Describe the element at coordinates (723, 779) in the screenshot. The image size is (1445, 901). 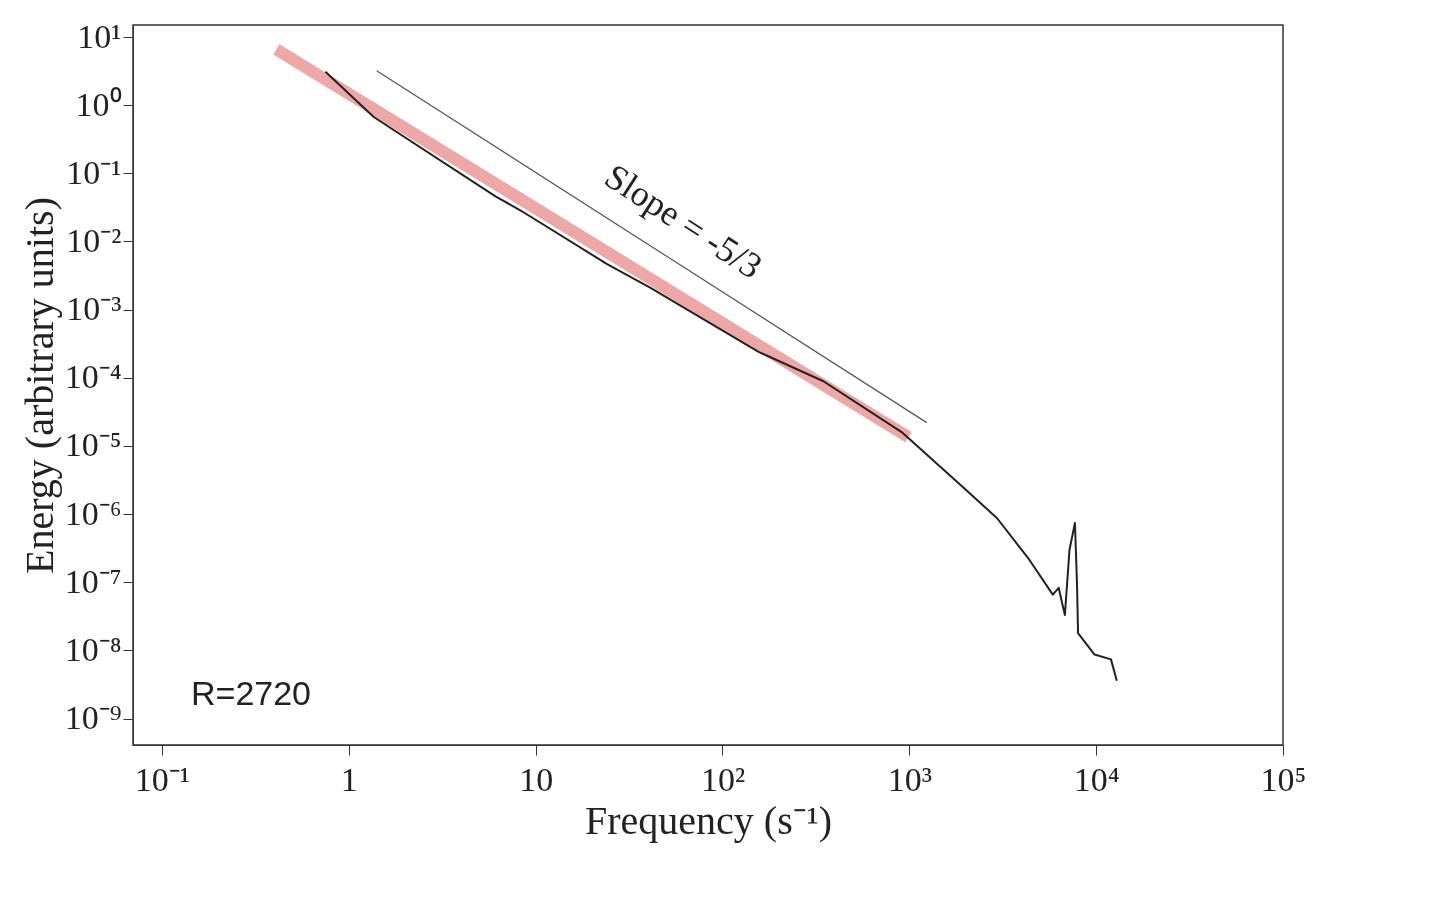
I see `x-tick-label: 10²` at that location.